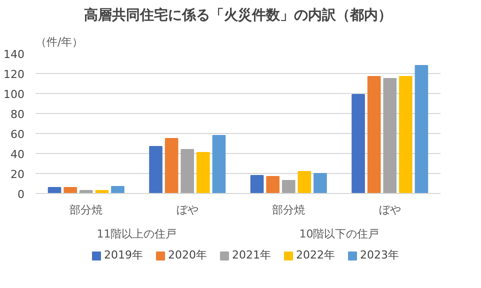 This screenshot has height=288, width=481. I want to click on legend-label: 2021年, so click(251, 255).